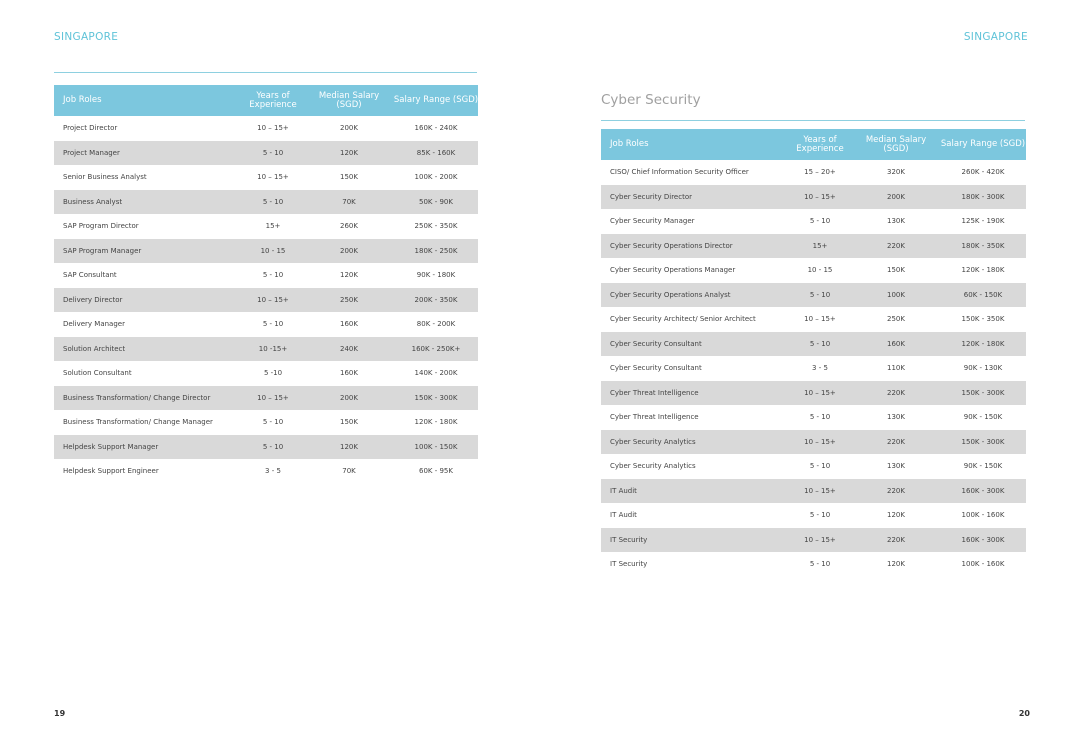  I want to click on cell-value: 80K - 200K, so click(436, 324).